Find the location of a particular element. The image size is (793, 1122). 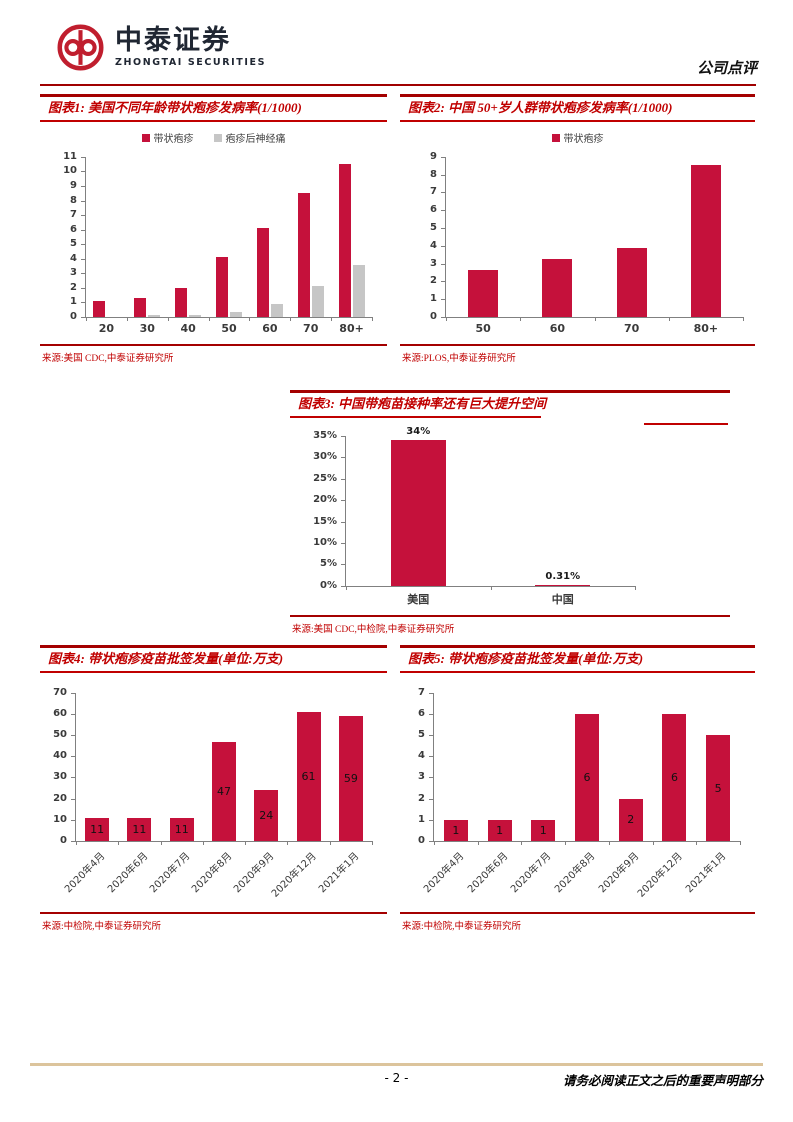

figure-3-divider is located at coordinates (510, 615).